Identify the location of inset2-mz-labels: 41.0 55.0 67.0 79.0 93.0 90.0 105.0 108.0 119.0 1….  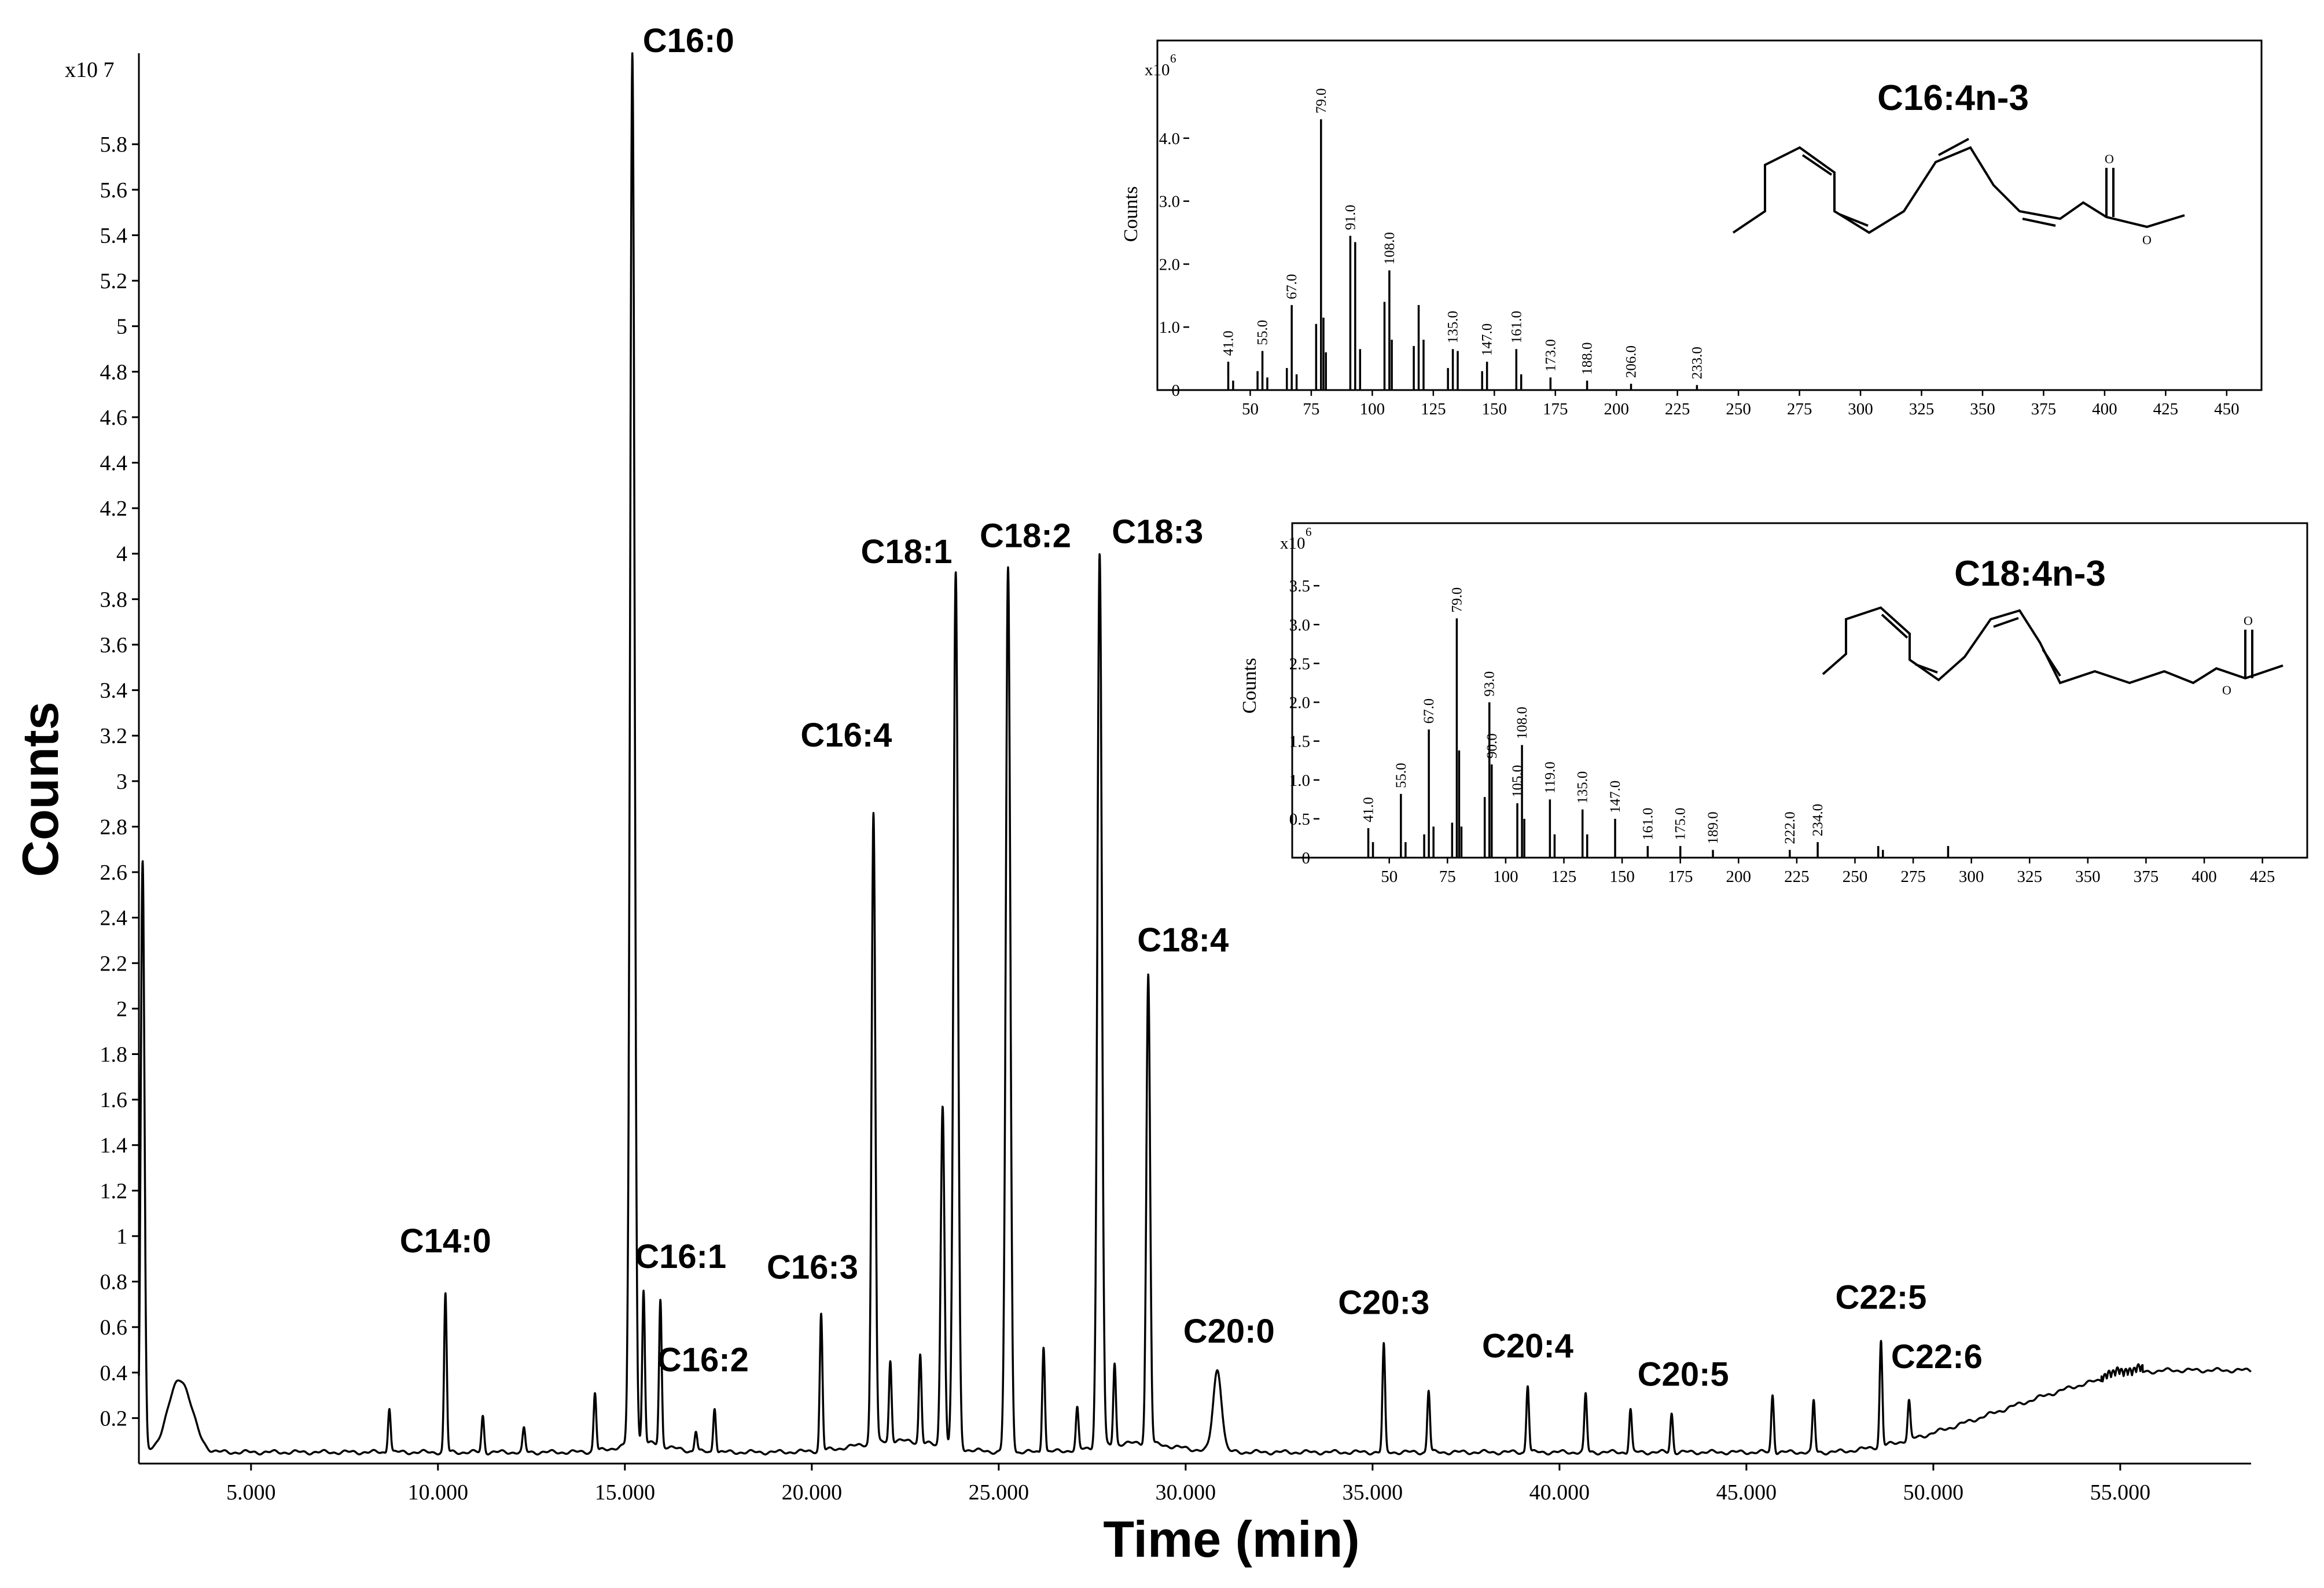
(1593, 715).